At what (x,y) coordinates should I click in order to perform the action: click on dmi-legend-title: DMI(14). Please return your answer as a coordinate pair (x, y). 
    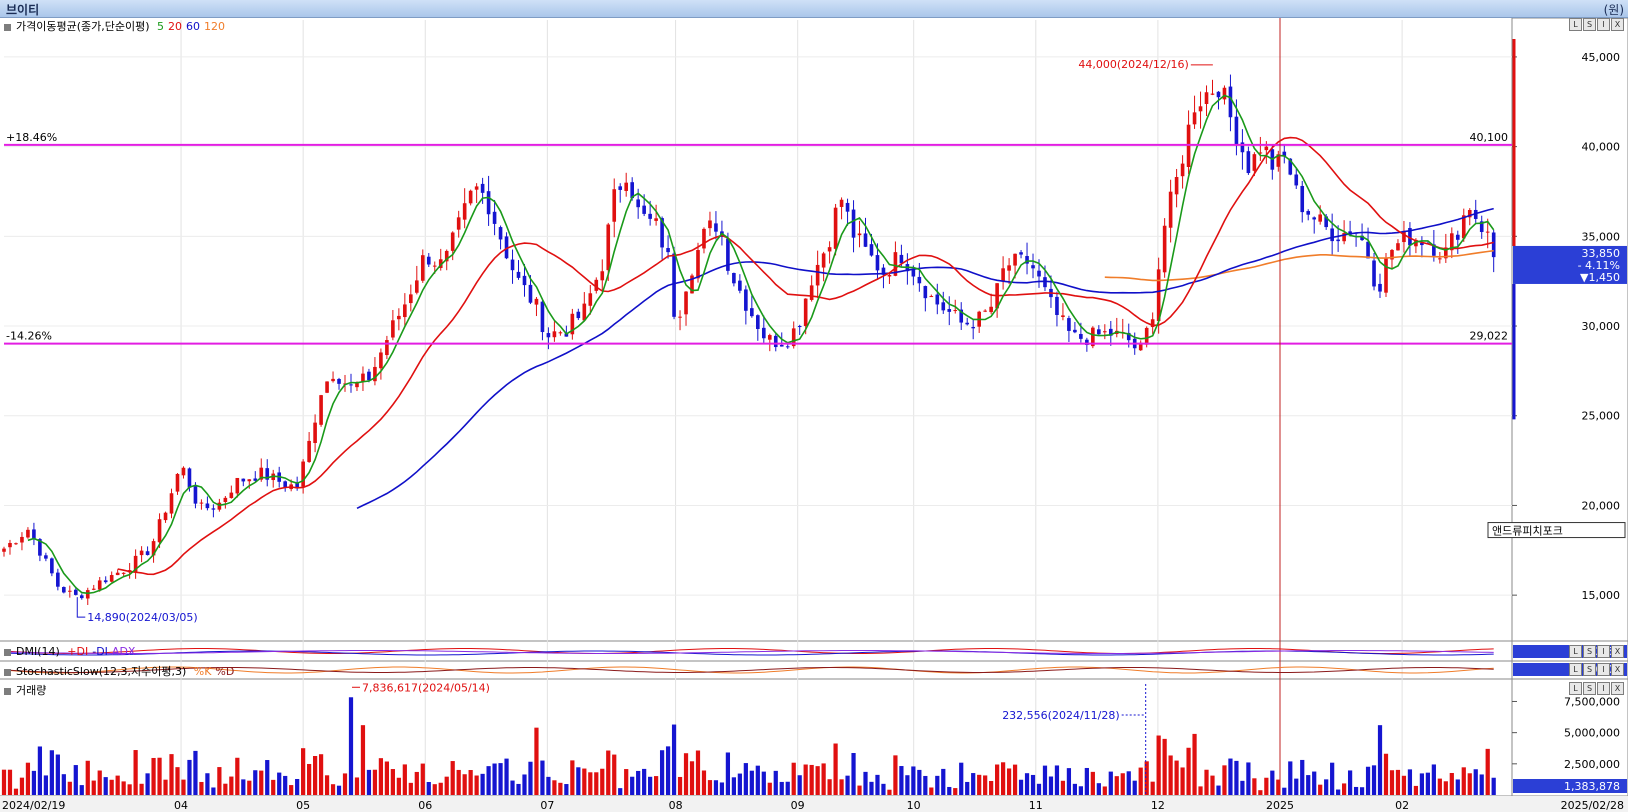
    Looking at the image, I should click on (38, 651).